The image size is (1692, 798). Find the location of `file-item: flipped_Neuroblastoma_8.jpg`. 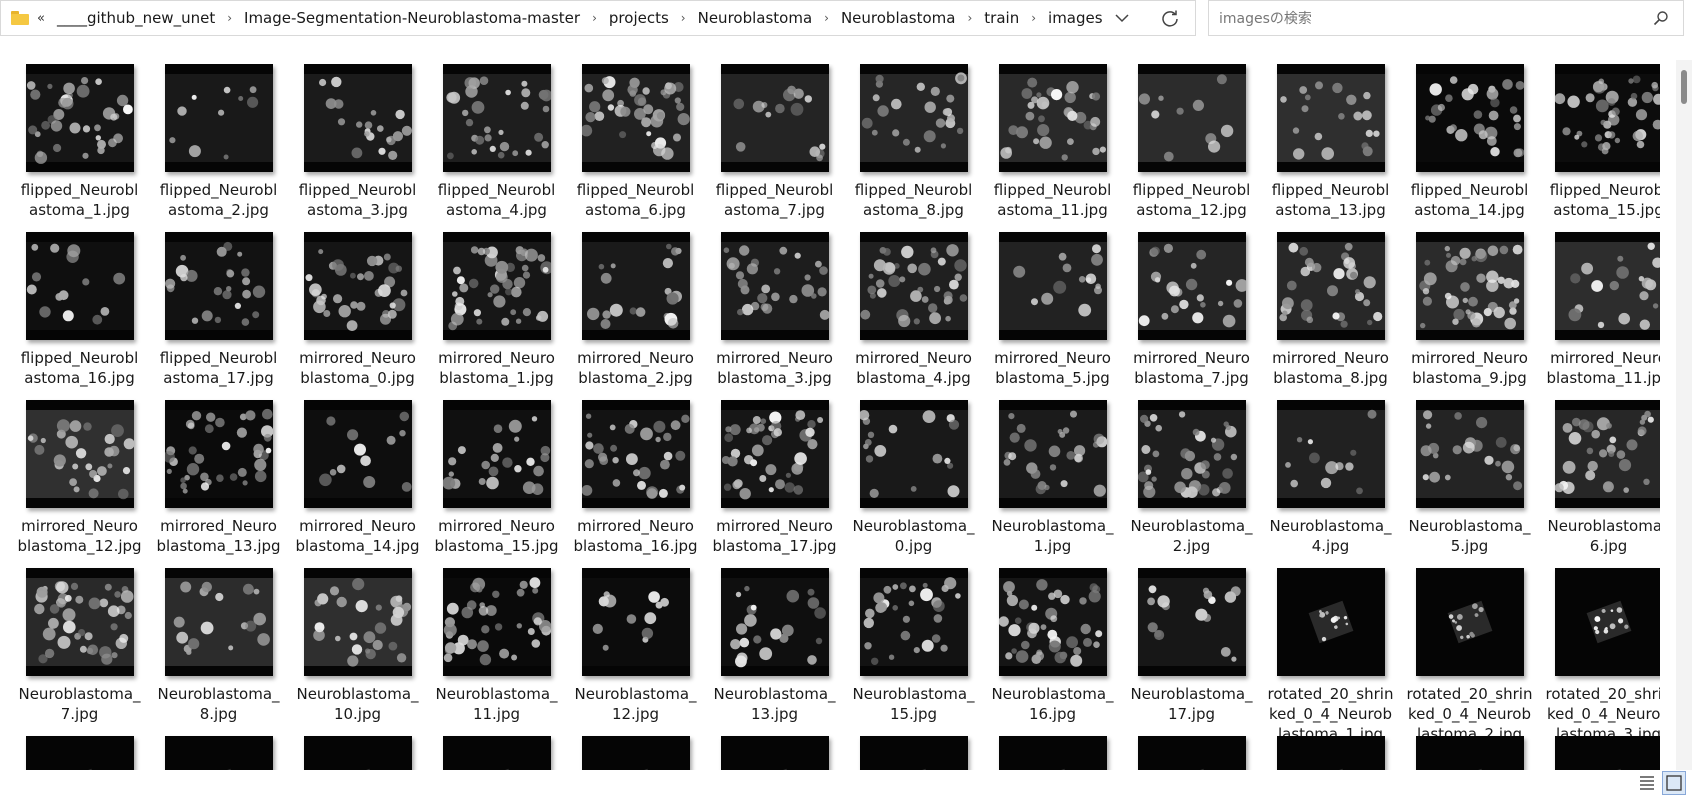

file-item: flipped_Neuroblastoma_8.jpg is located at coordinates (913, 148).